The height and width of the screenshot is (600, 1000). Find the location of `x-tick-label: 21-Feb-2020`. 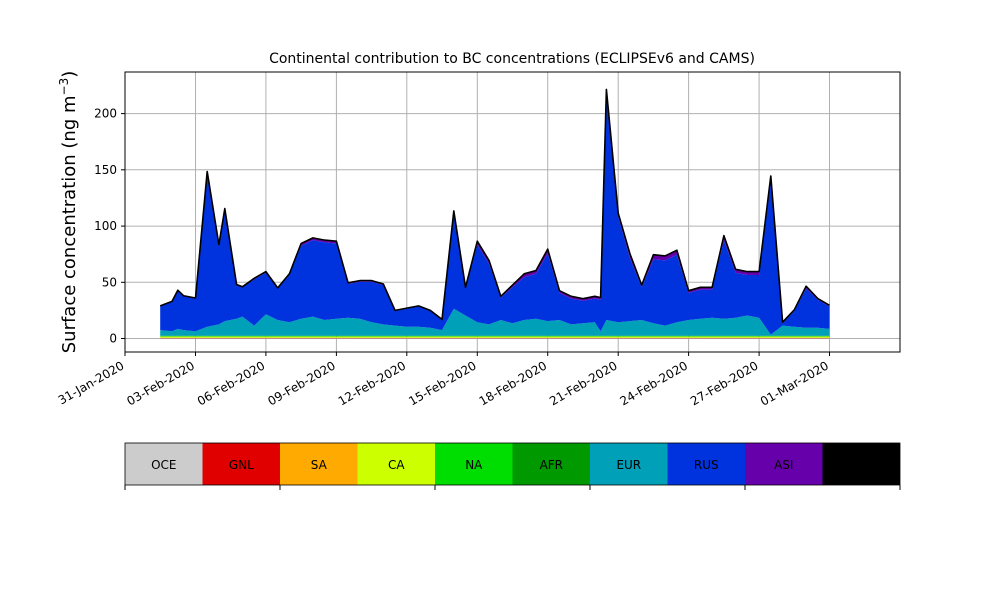

x-tick-label: 21-Feb-2020 is located at coordinates (583, 383).